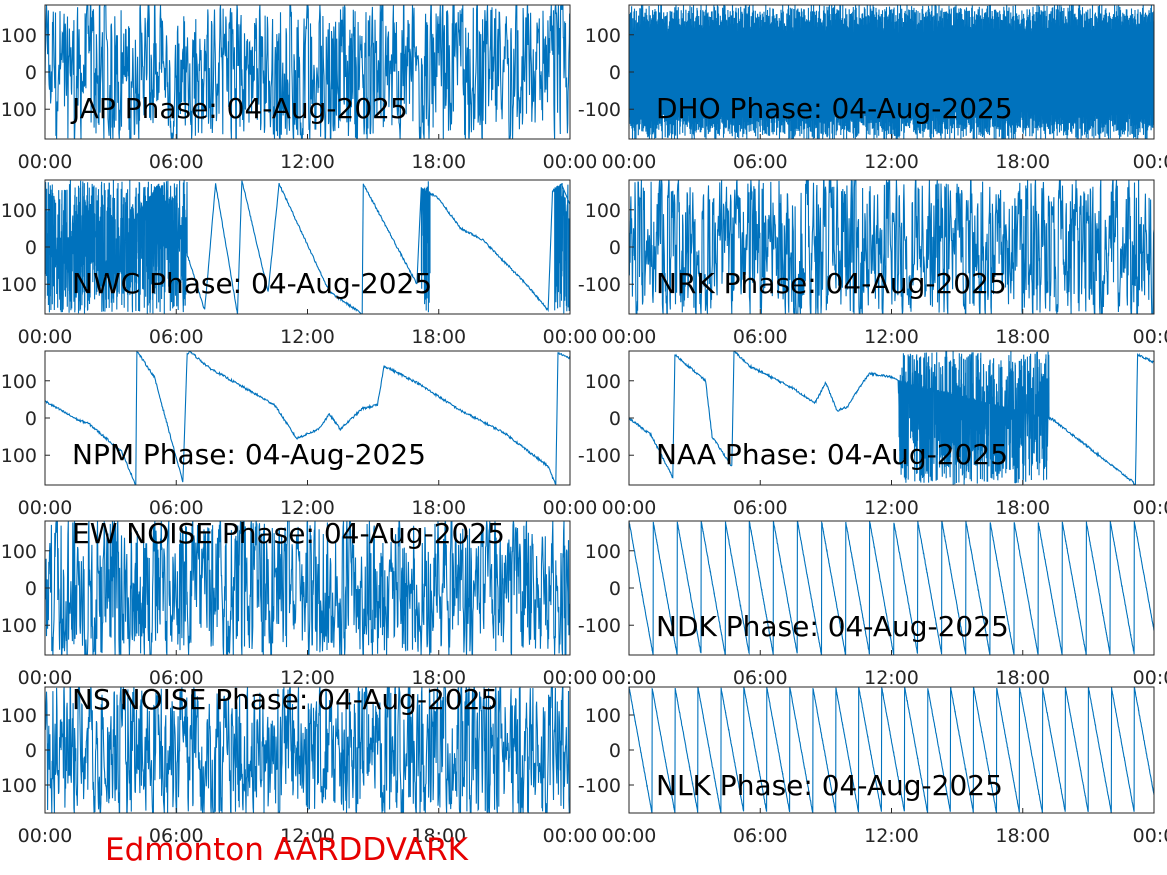 The image size is (1167, 875). I want to click on panel-title: EW NOISE Phase: 04-Aug-2025, so click(288, 533).